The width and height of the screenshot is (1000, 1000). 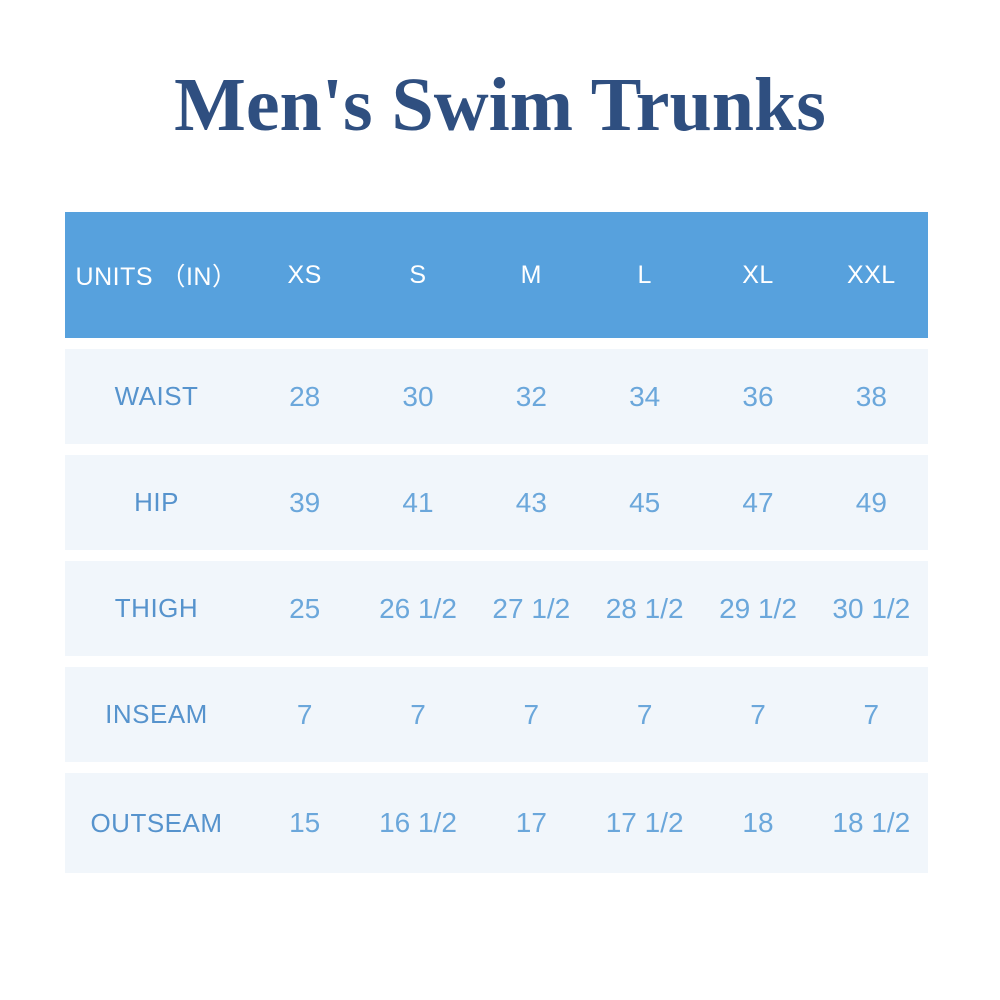 I want to click on cell-waist-xxl: 38, so click(x=871, y=396).